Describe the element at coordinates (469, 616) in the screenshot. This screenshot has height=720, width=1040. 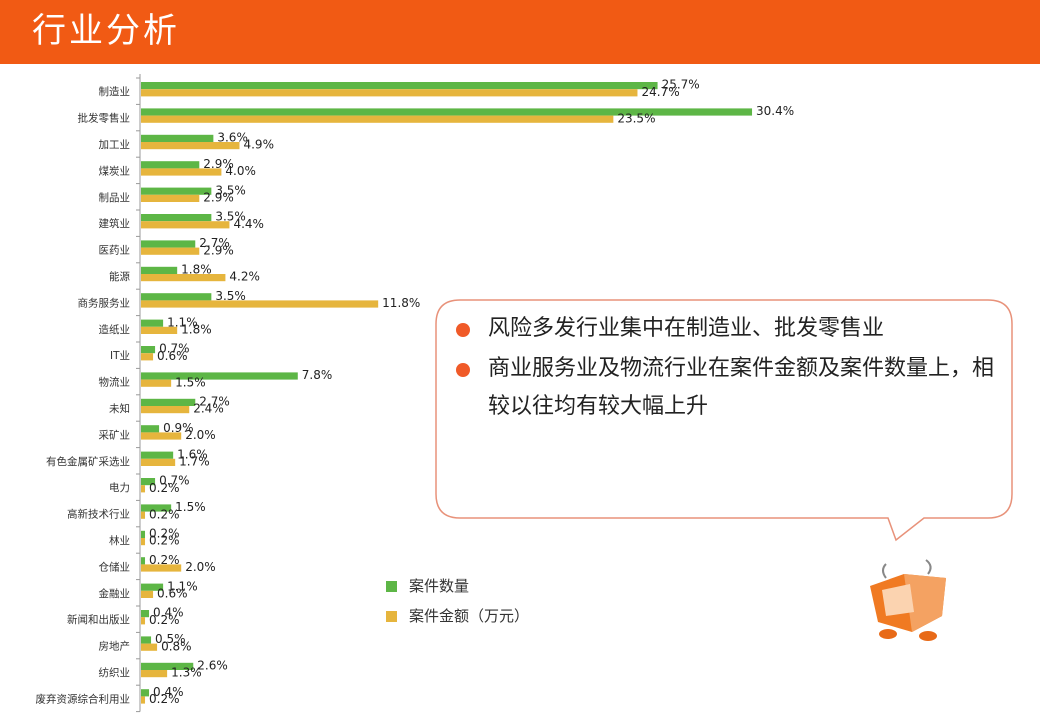
I see `legend-label: 案件金额（万元）` at that location.